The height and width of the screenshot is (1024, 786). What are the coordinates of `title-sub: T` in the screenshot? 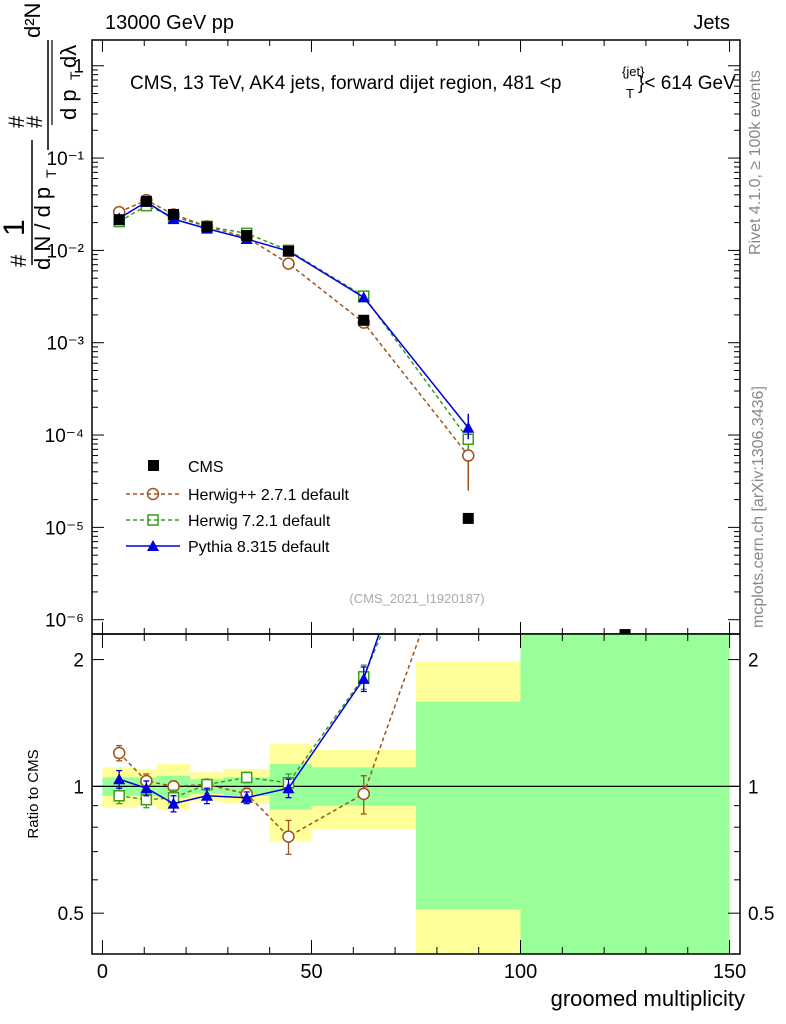 It's located at (630, 93).